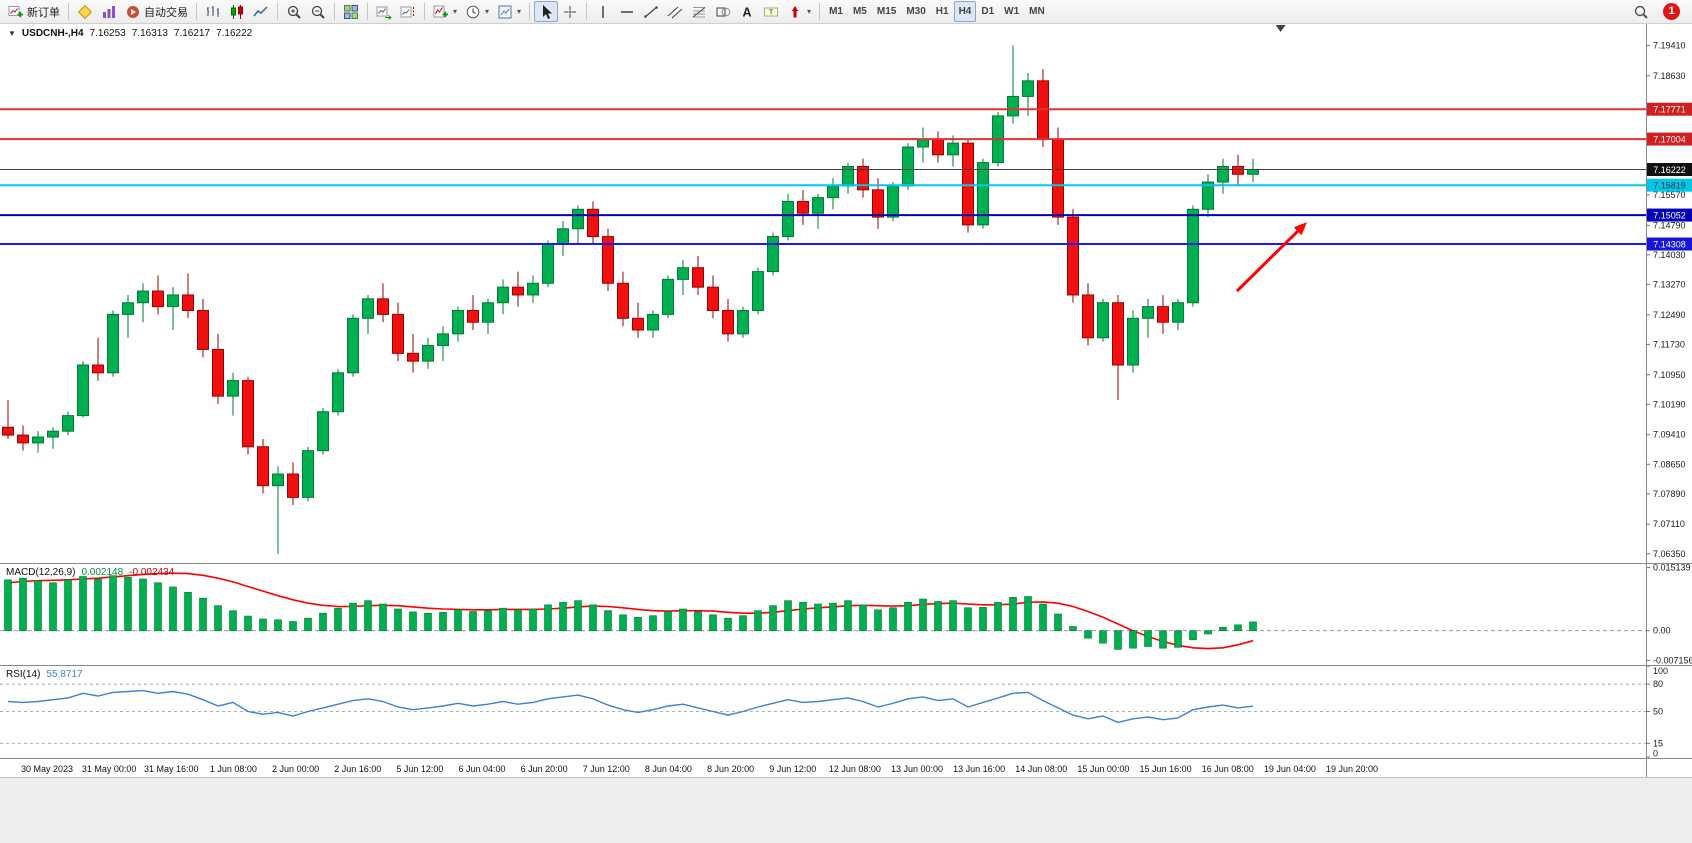 The height and width of the screenshot is (843, 1692). I want to click on indicators-button: ▾, so click(445, 11).